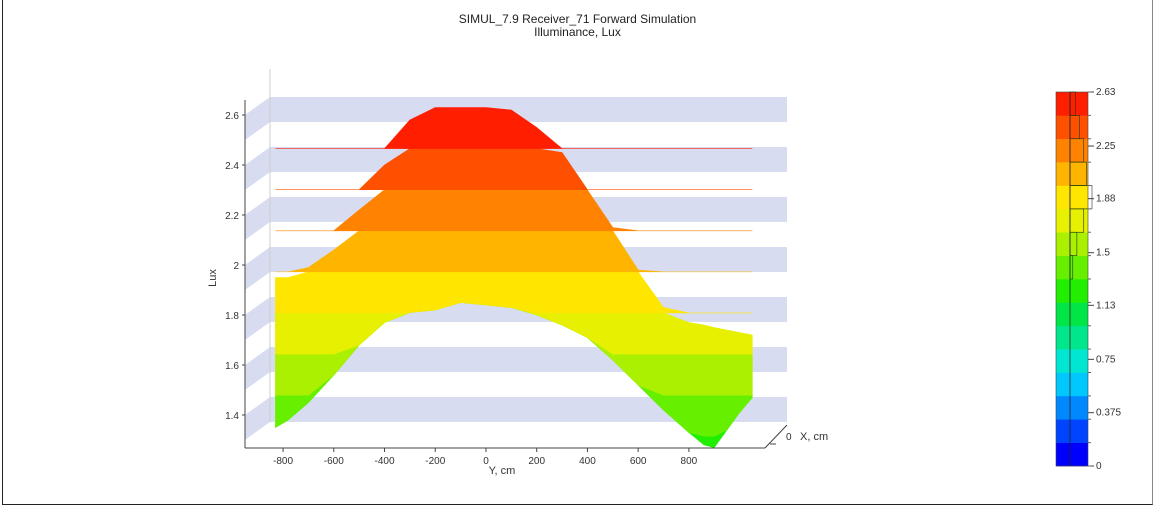 The height and width of the screenshot is (508, 1155). I want to click on y-axis-ticks: 1.4 1.6 1.8 2 2.2 2.4 2.6, so click(235, 266).